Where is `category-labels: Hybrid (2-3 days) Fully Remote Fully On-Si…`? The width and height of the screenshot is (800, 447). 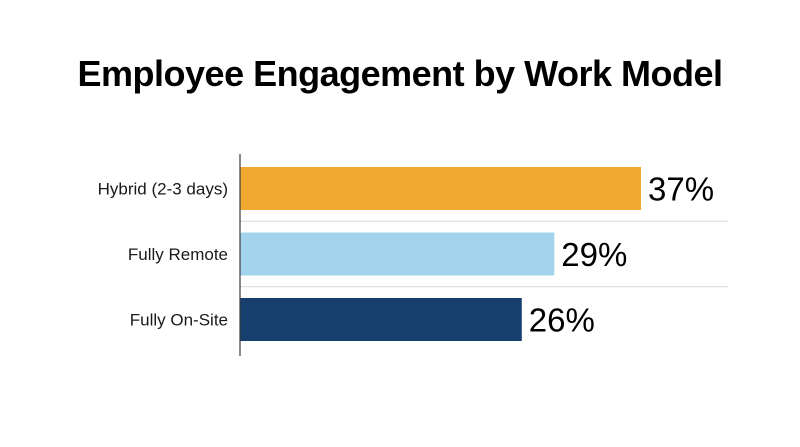
category-labels: Hybrid (2-3 days) Fully Remote Fully On-Si… is located at coordinates (163, 255).